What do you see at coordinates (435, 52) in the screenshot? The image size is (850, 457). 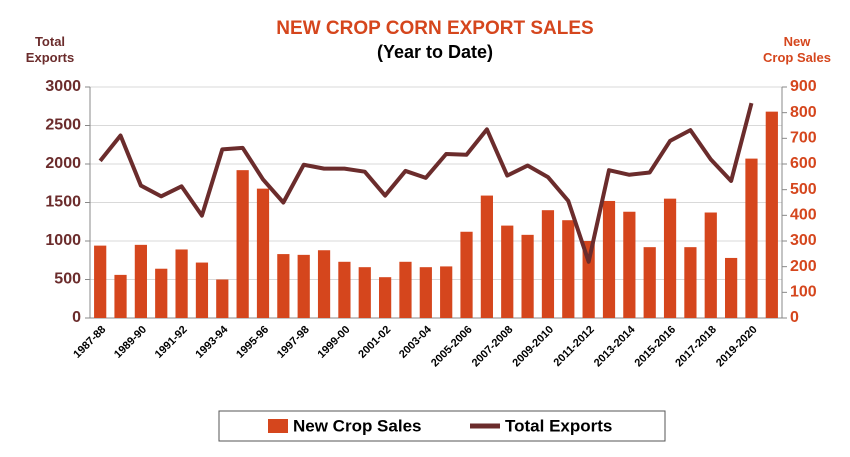 I see `chart-subtitle: (Year to Date)` at bounding box center [435, 52].